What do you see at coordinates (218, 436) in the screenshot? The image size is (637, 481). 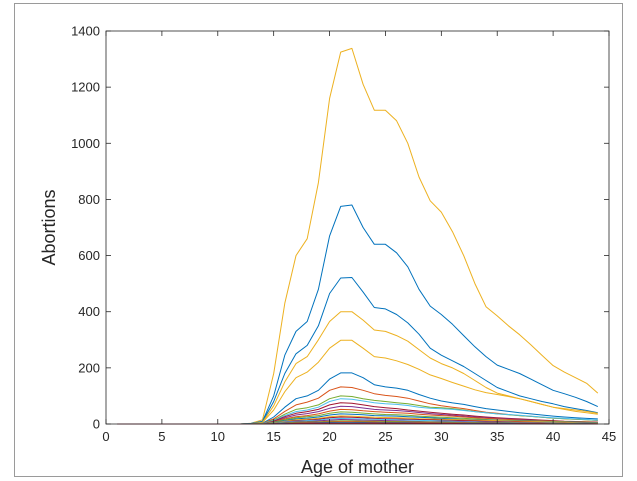 I see `x-tick-label: 10` at bounding box center [218, 436].